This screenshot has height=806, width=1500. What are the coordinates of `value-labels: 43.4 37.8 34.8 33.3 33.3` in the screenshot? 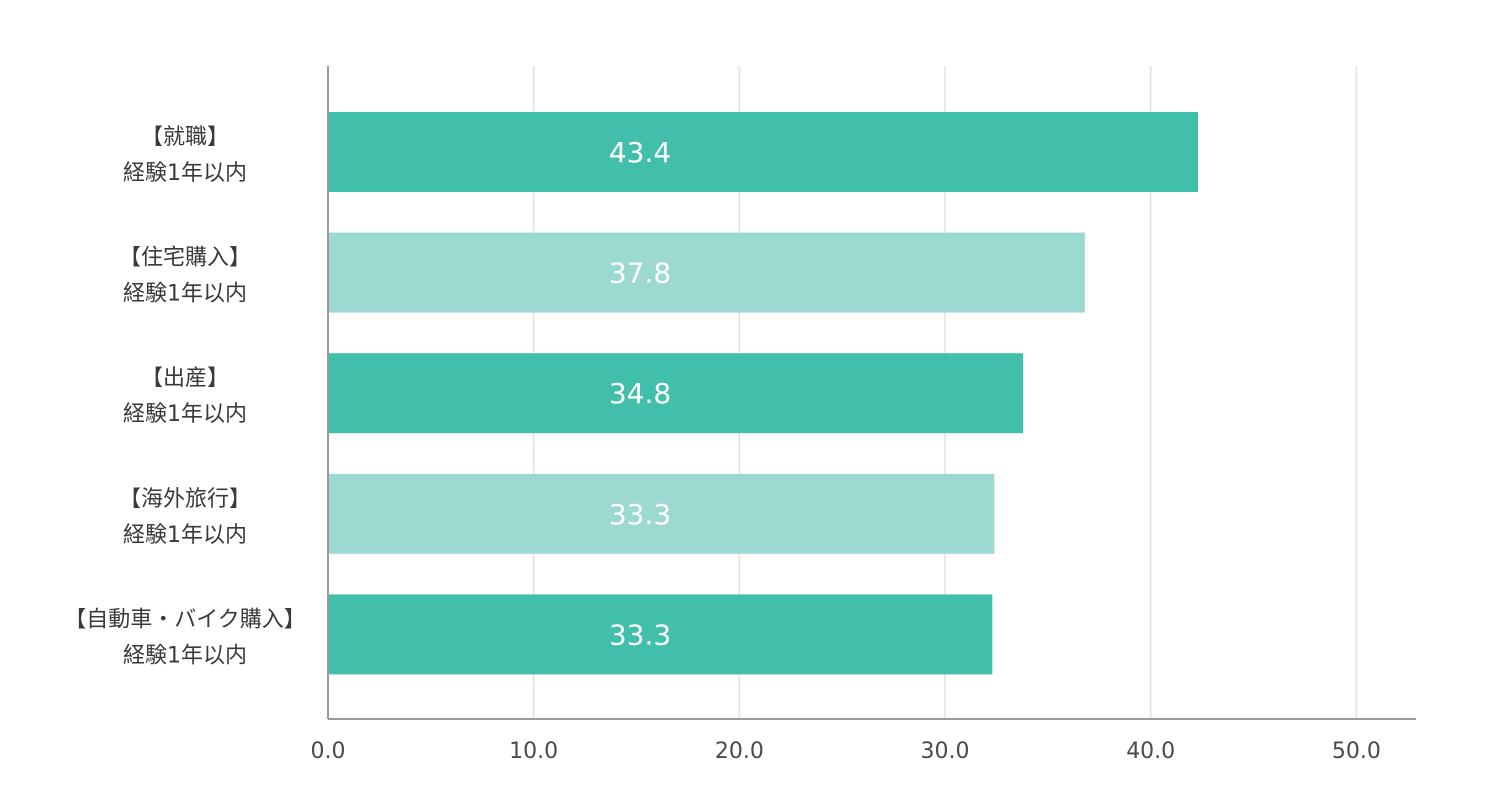 It's located at (640, 393).